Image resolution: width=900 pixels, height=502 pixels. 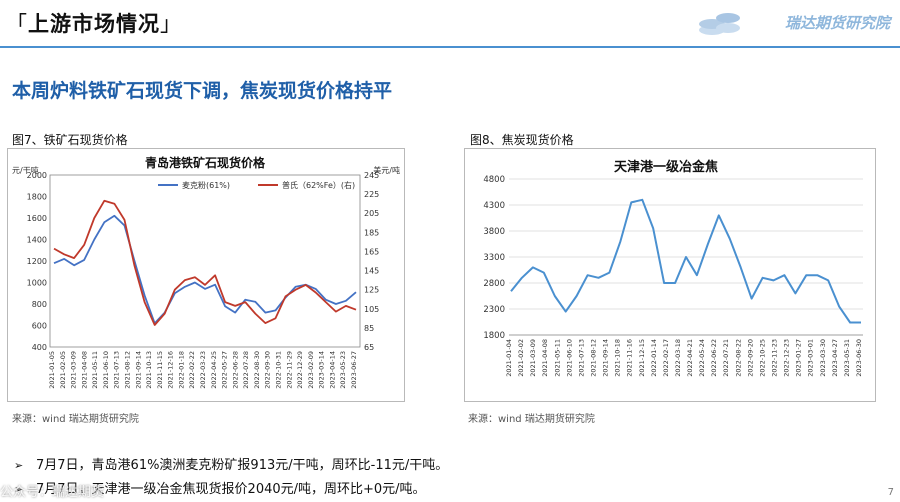 I want to click on x-tick-label: 2021-11-15, so click(x=160, y=370).